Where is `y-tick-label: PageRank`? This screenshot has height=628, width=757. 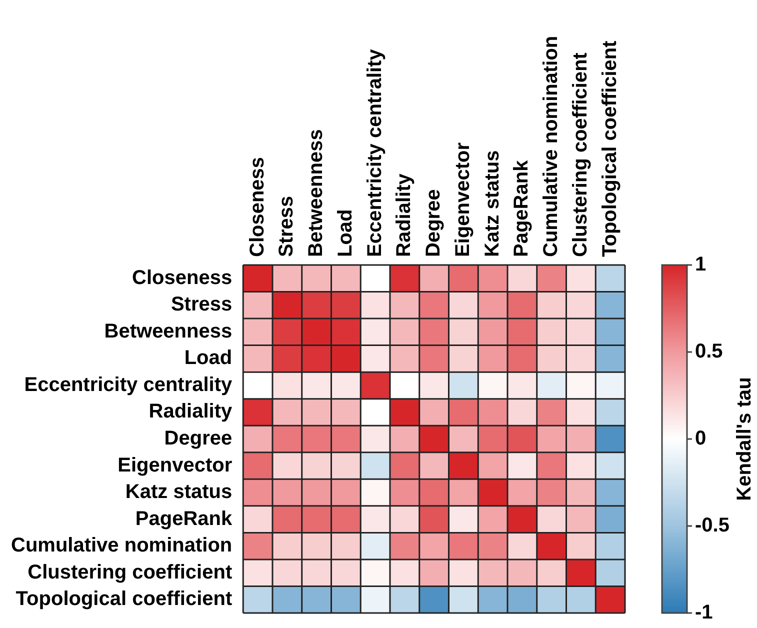
y-tick-label: PageRank is located at coordinates (184, 519).